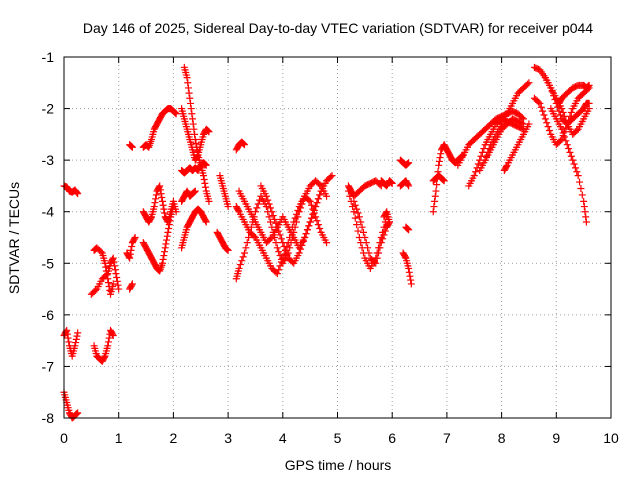 The image size is (640, 480). Describe the element at coordinates (339, 438) in the screenshot. I see `x-tick-labels: 0 1 2 3 4 5 6 7 8 9 10` at that location.